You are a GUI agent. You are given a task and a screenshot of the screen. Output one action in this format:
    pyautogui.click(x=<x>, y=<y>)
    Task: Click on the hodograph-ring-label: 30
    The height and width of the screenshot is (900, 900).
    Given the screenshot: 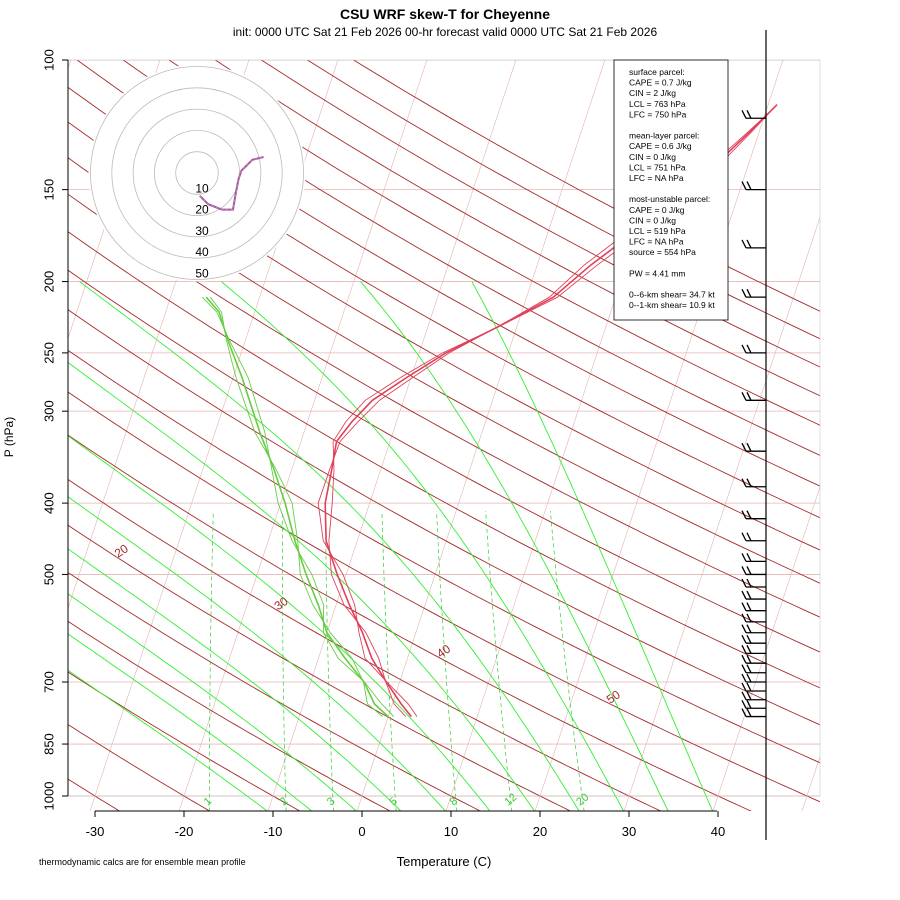 What is the action you would take?
    pyautogui.click(x=202, y=231)
    